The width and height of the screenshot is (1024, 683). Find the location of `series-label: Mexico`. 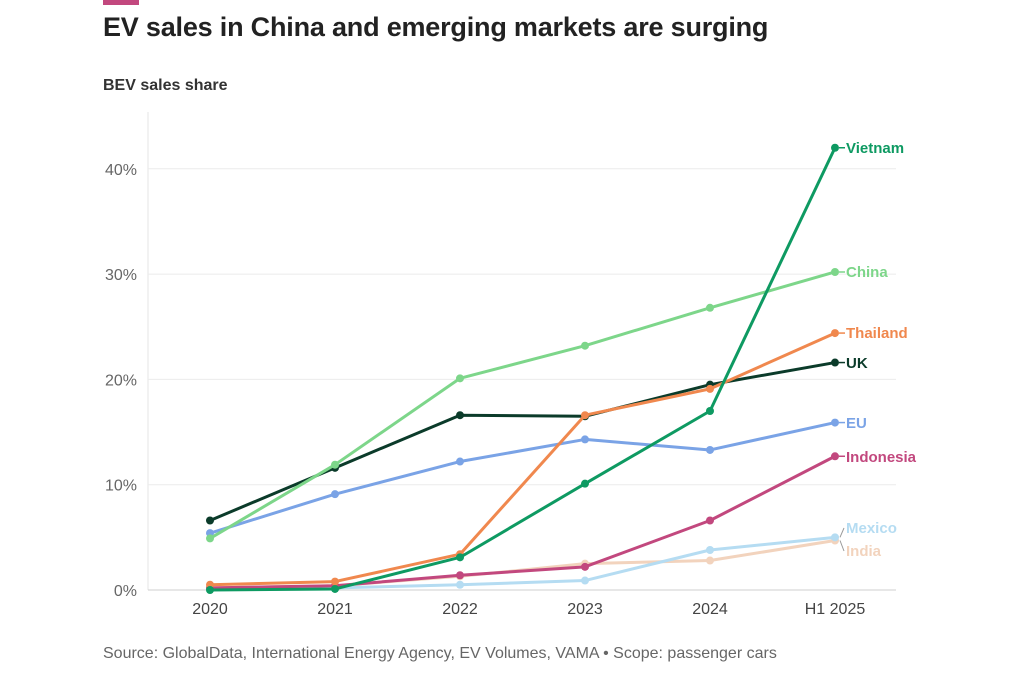

series-label: Mexico is located at coordinates (871, 528).